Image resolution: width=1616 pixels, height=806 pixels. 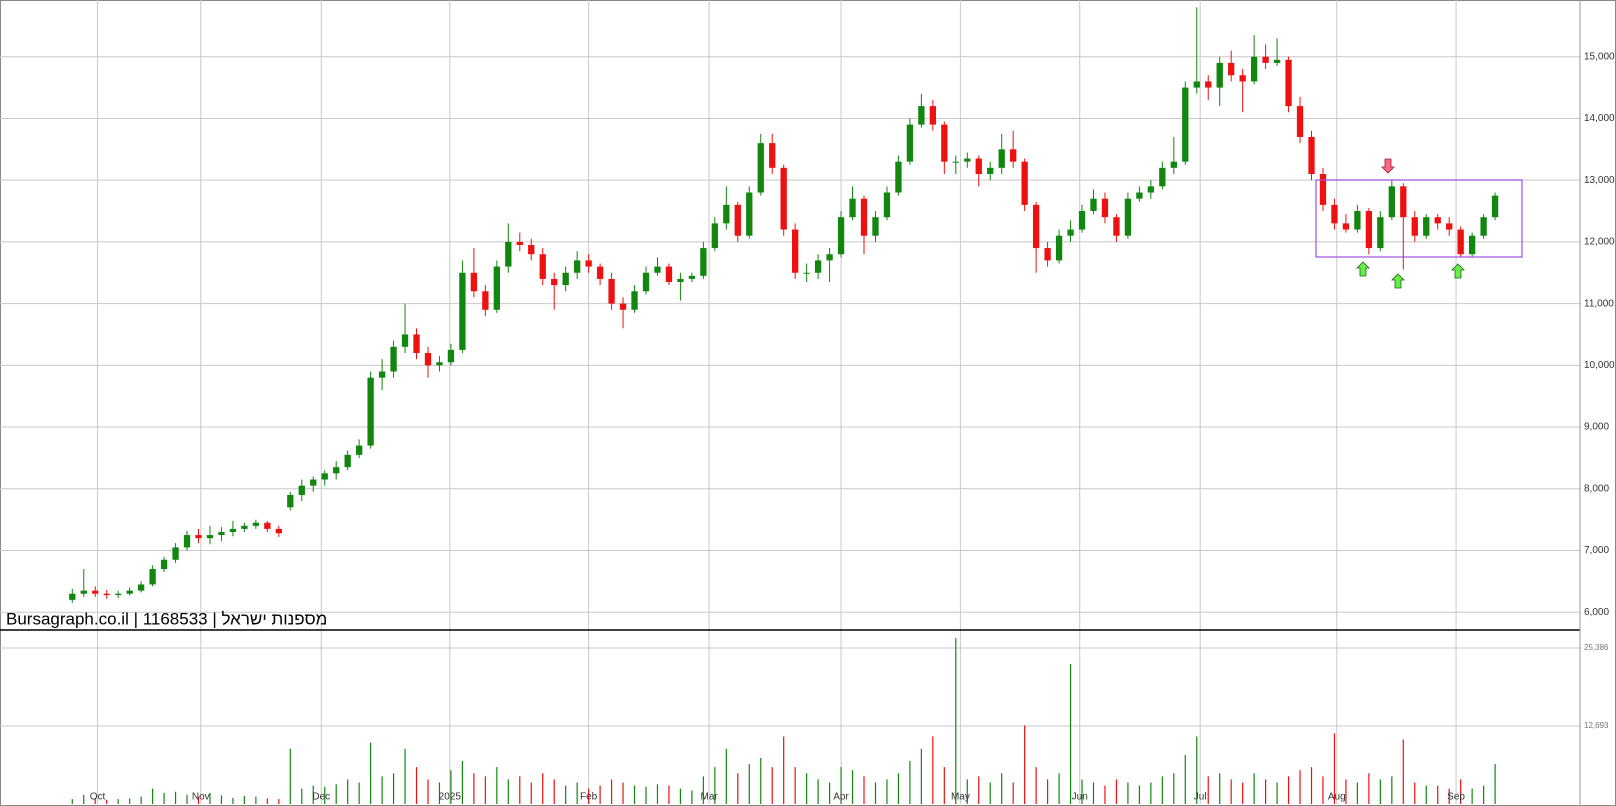 What do you see at coordinates (321, 797) in the screenshot?
I see `x-tick-label: Dec` at bounding box center [321, 797].